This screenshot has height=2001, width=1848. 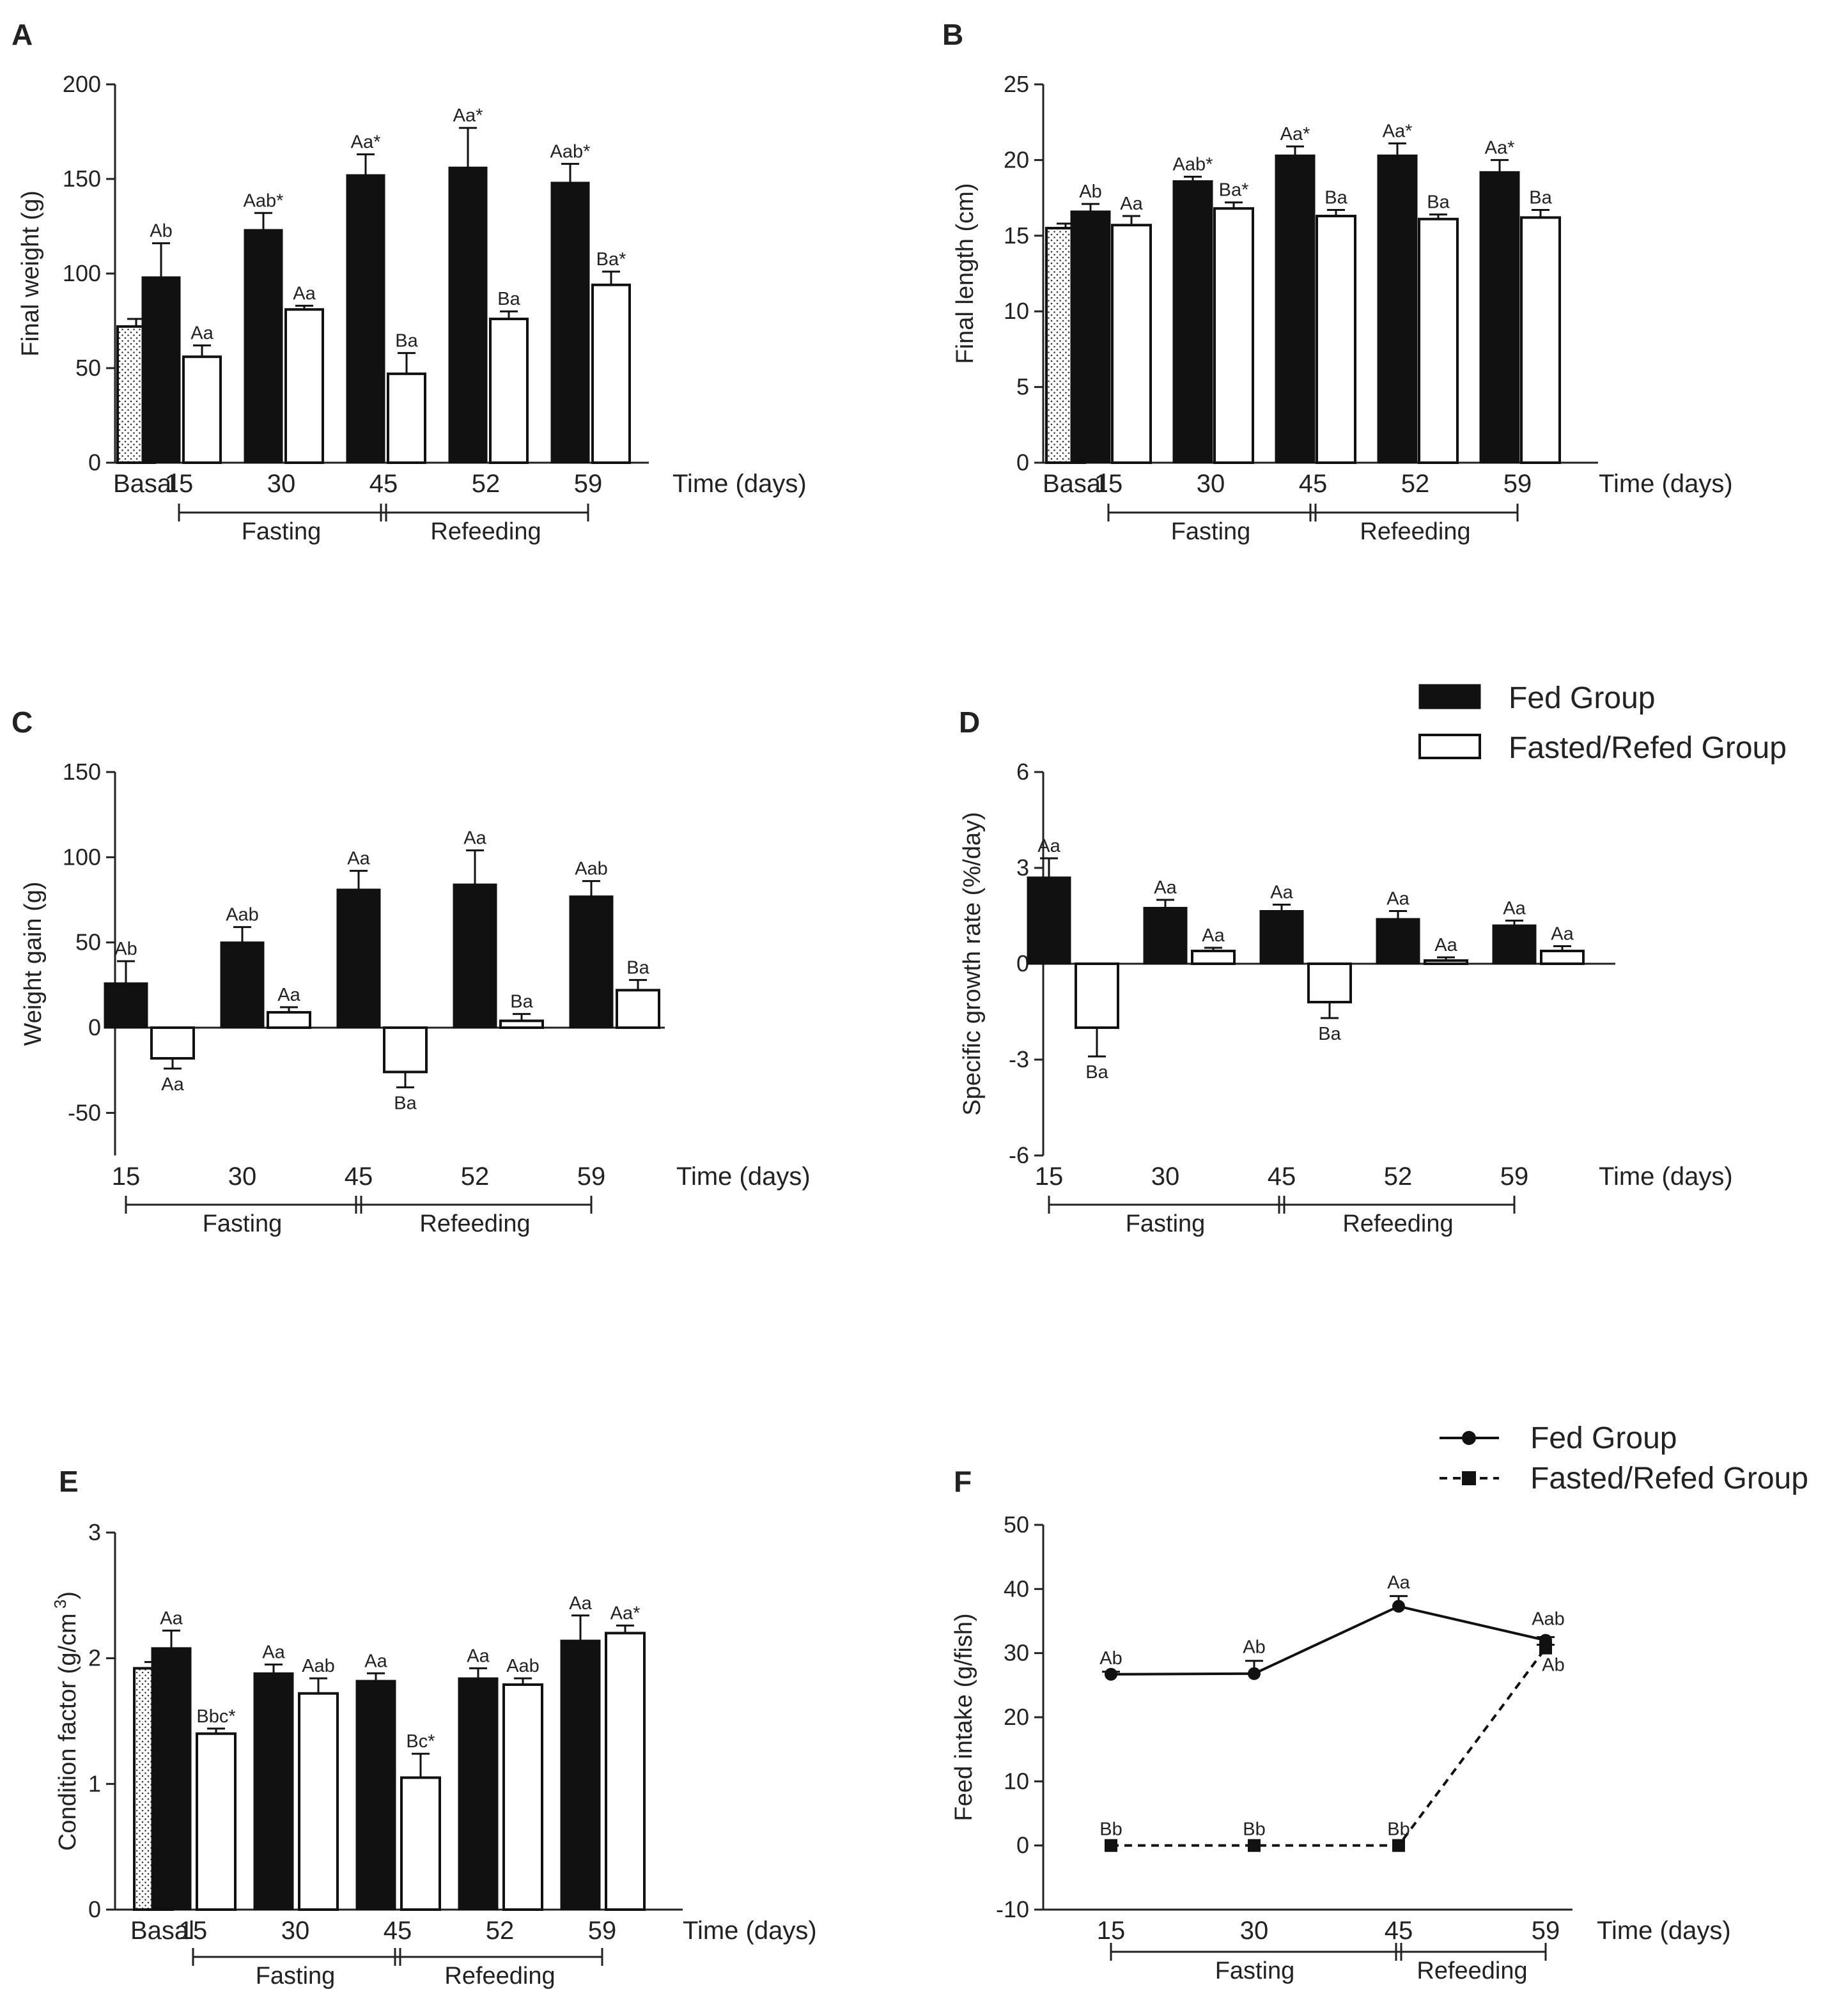 What do you see at coordinates (1546, 1648) in the screenshot?
I see `panel-f-point-fasted` at bounding box center [1546, 1648].